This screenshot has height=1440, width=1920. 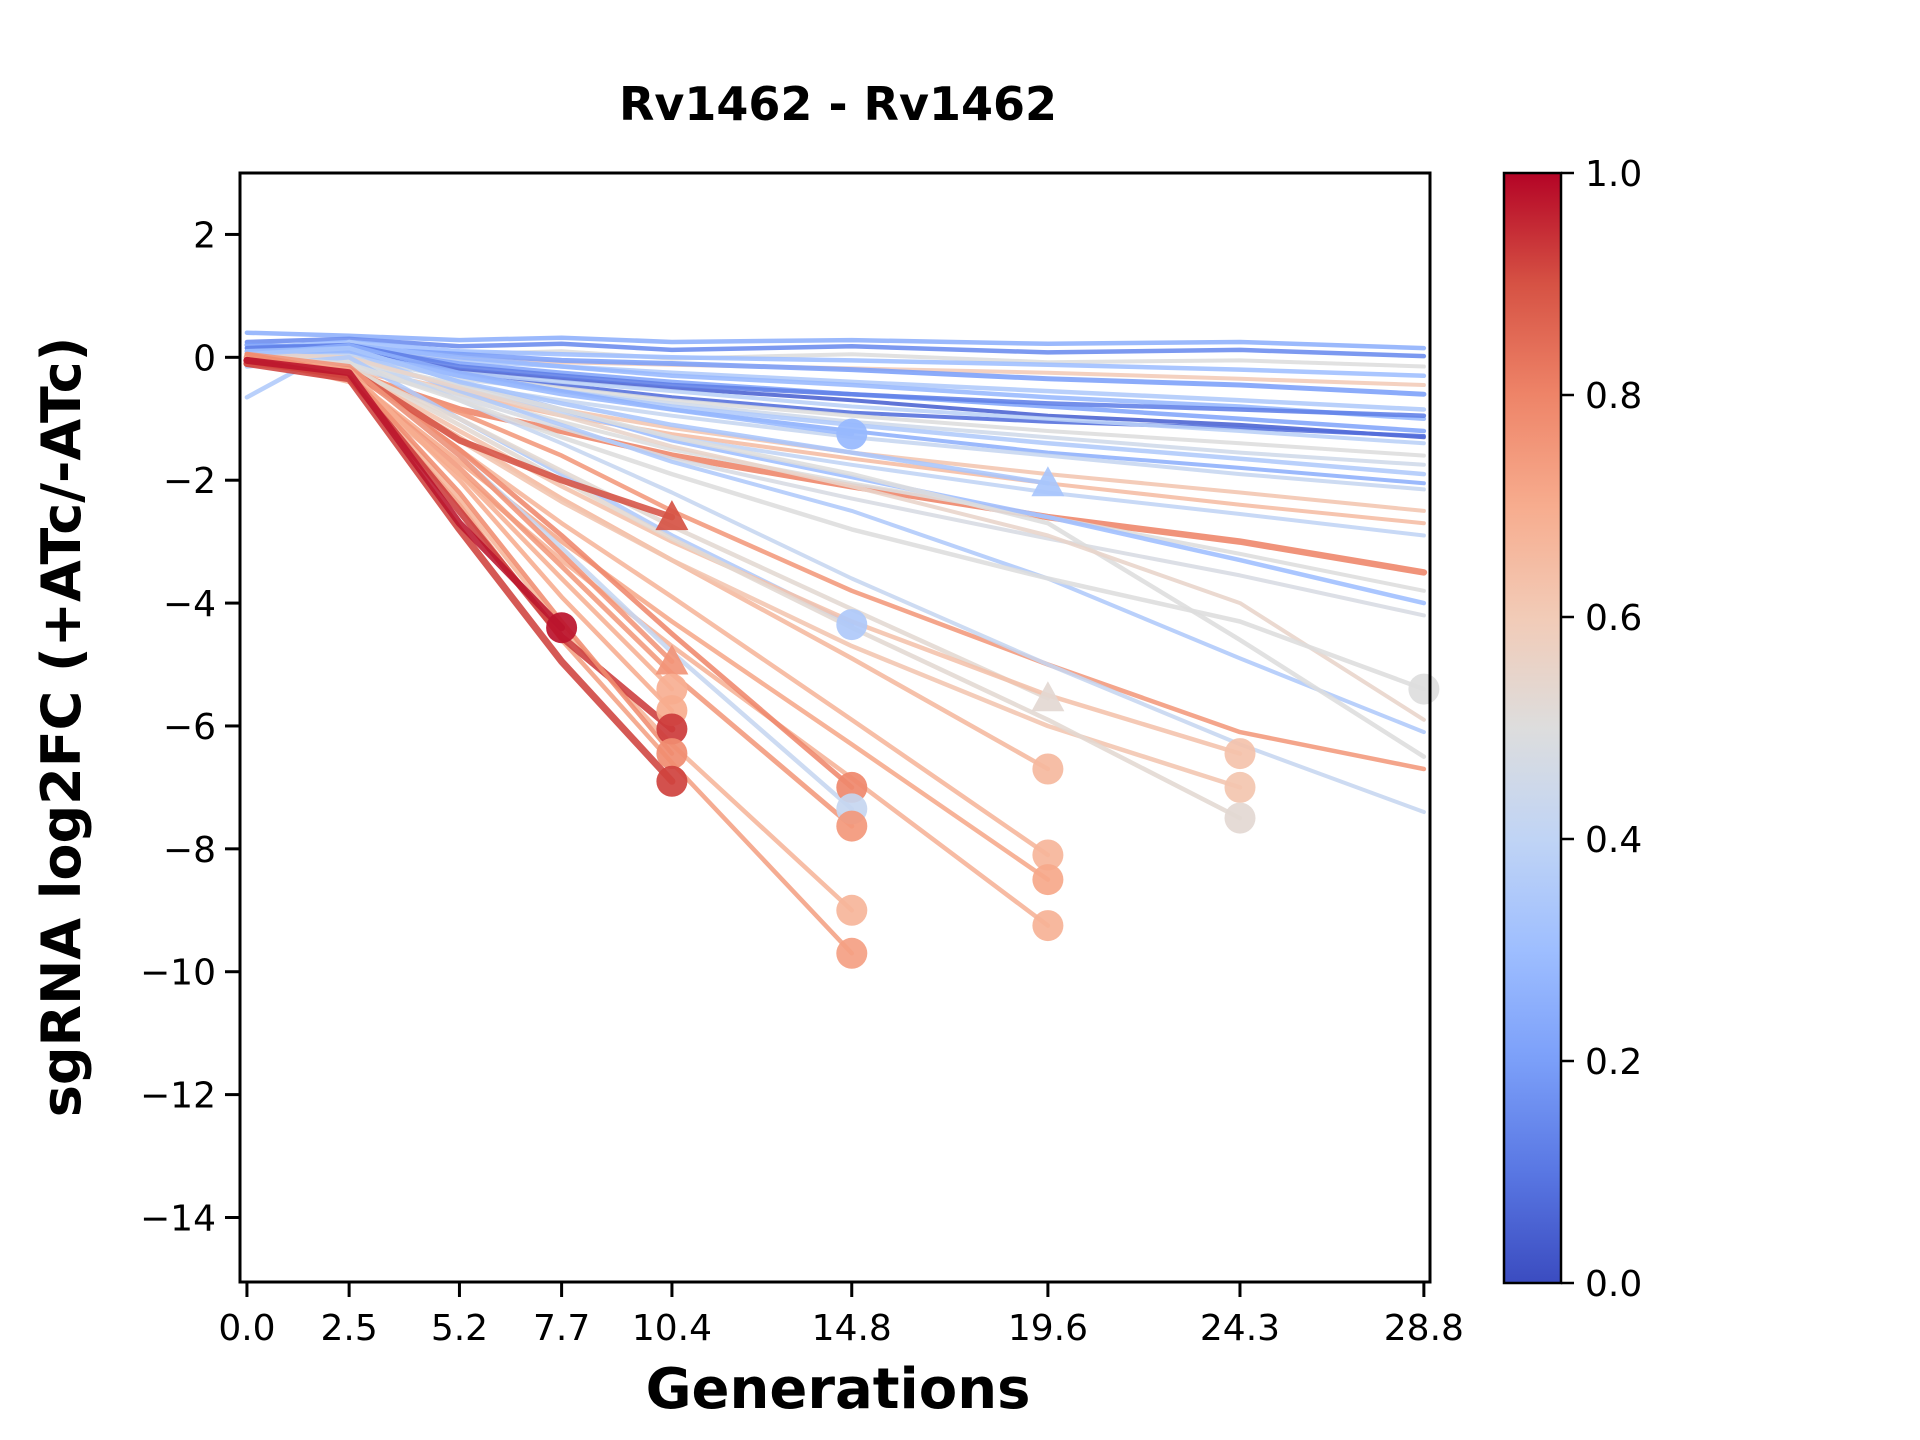 I want to click on y-tick-label: −6, so click(x=189, y=727).